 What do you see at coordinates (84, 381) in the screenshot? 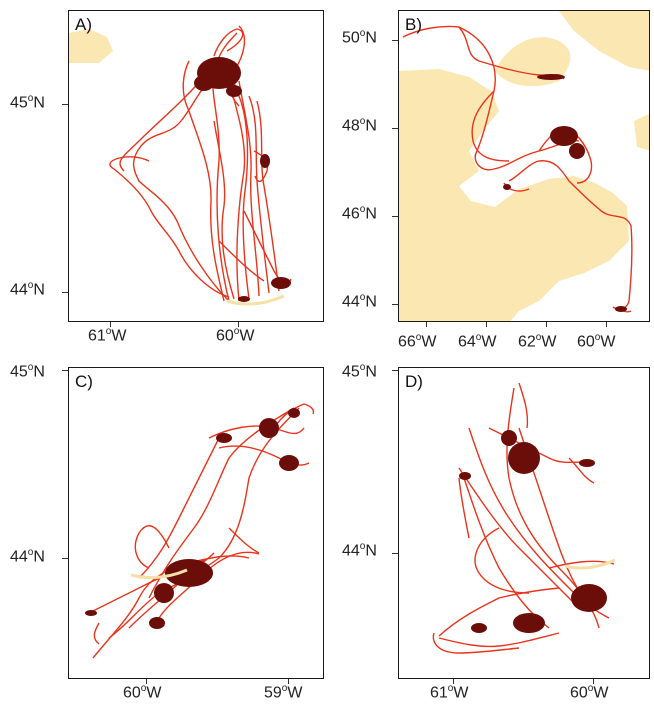
I see `panel-label: C)` at bounding box center [84, 381].